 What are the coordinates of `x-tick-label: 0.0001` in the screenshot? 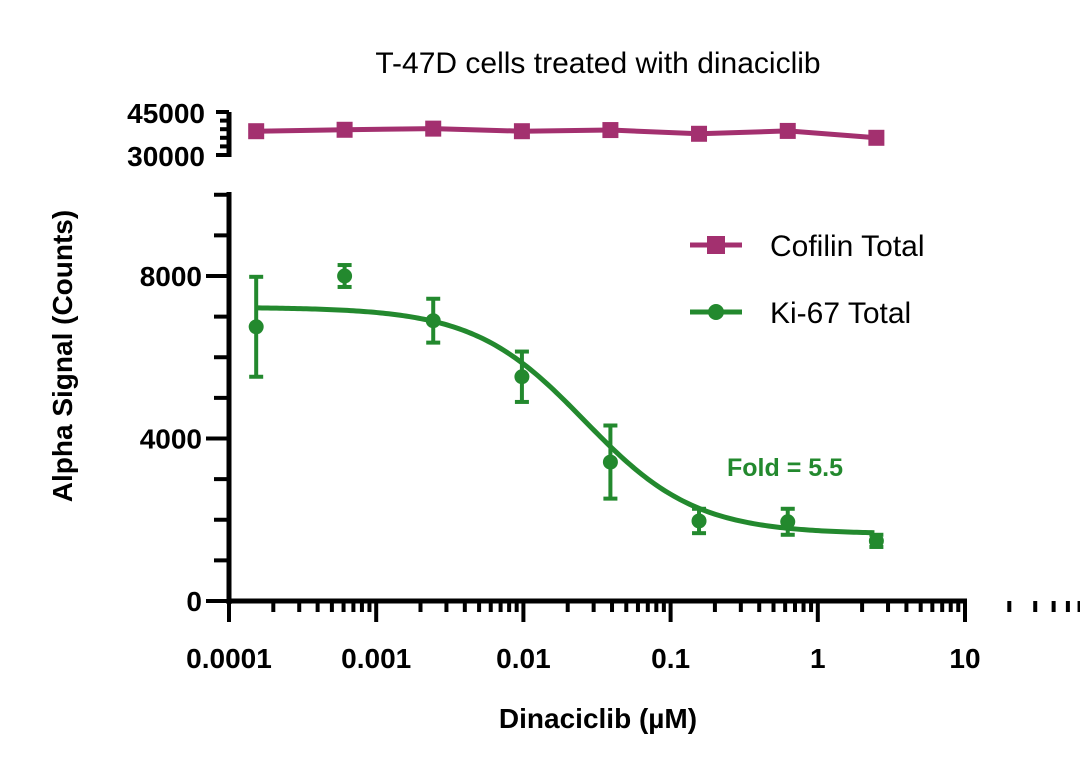 It's located at (229, 658).